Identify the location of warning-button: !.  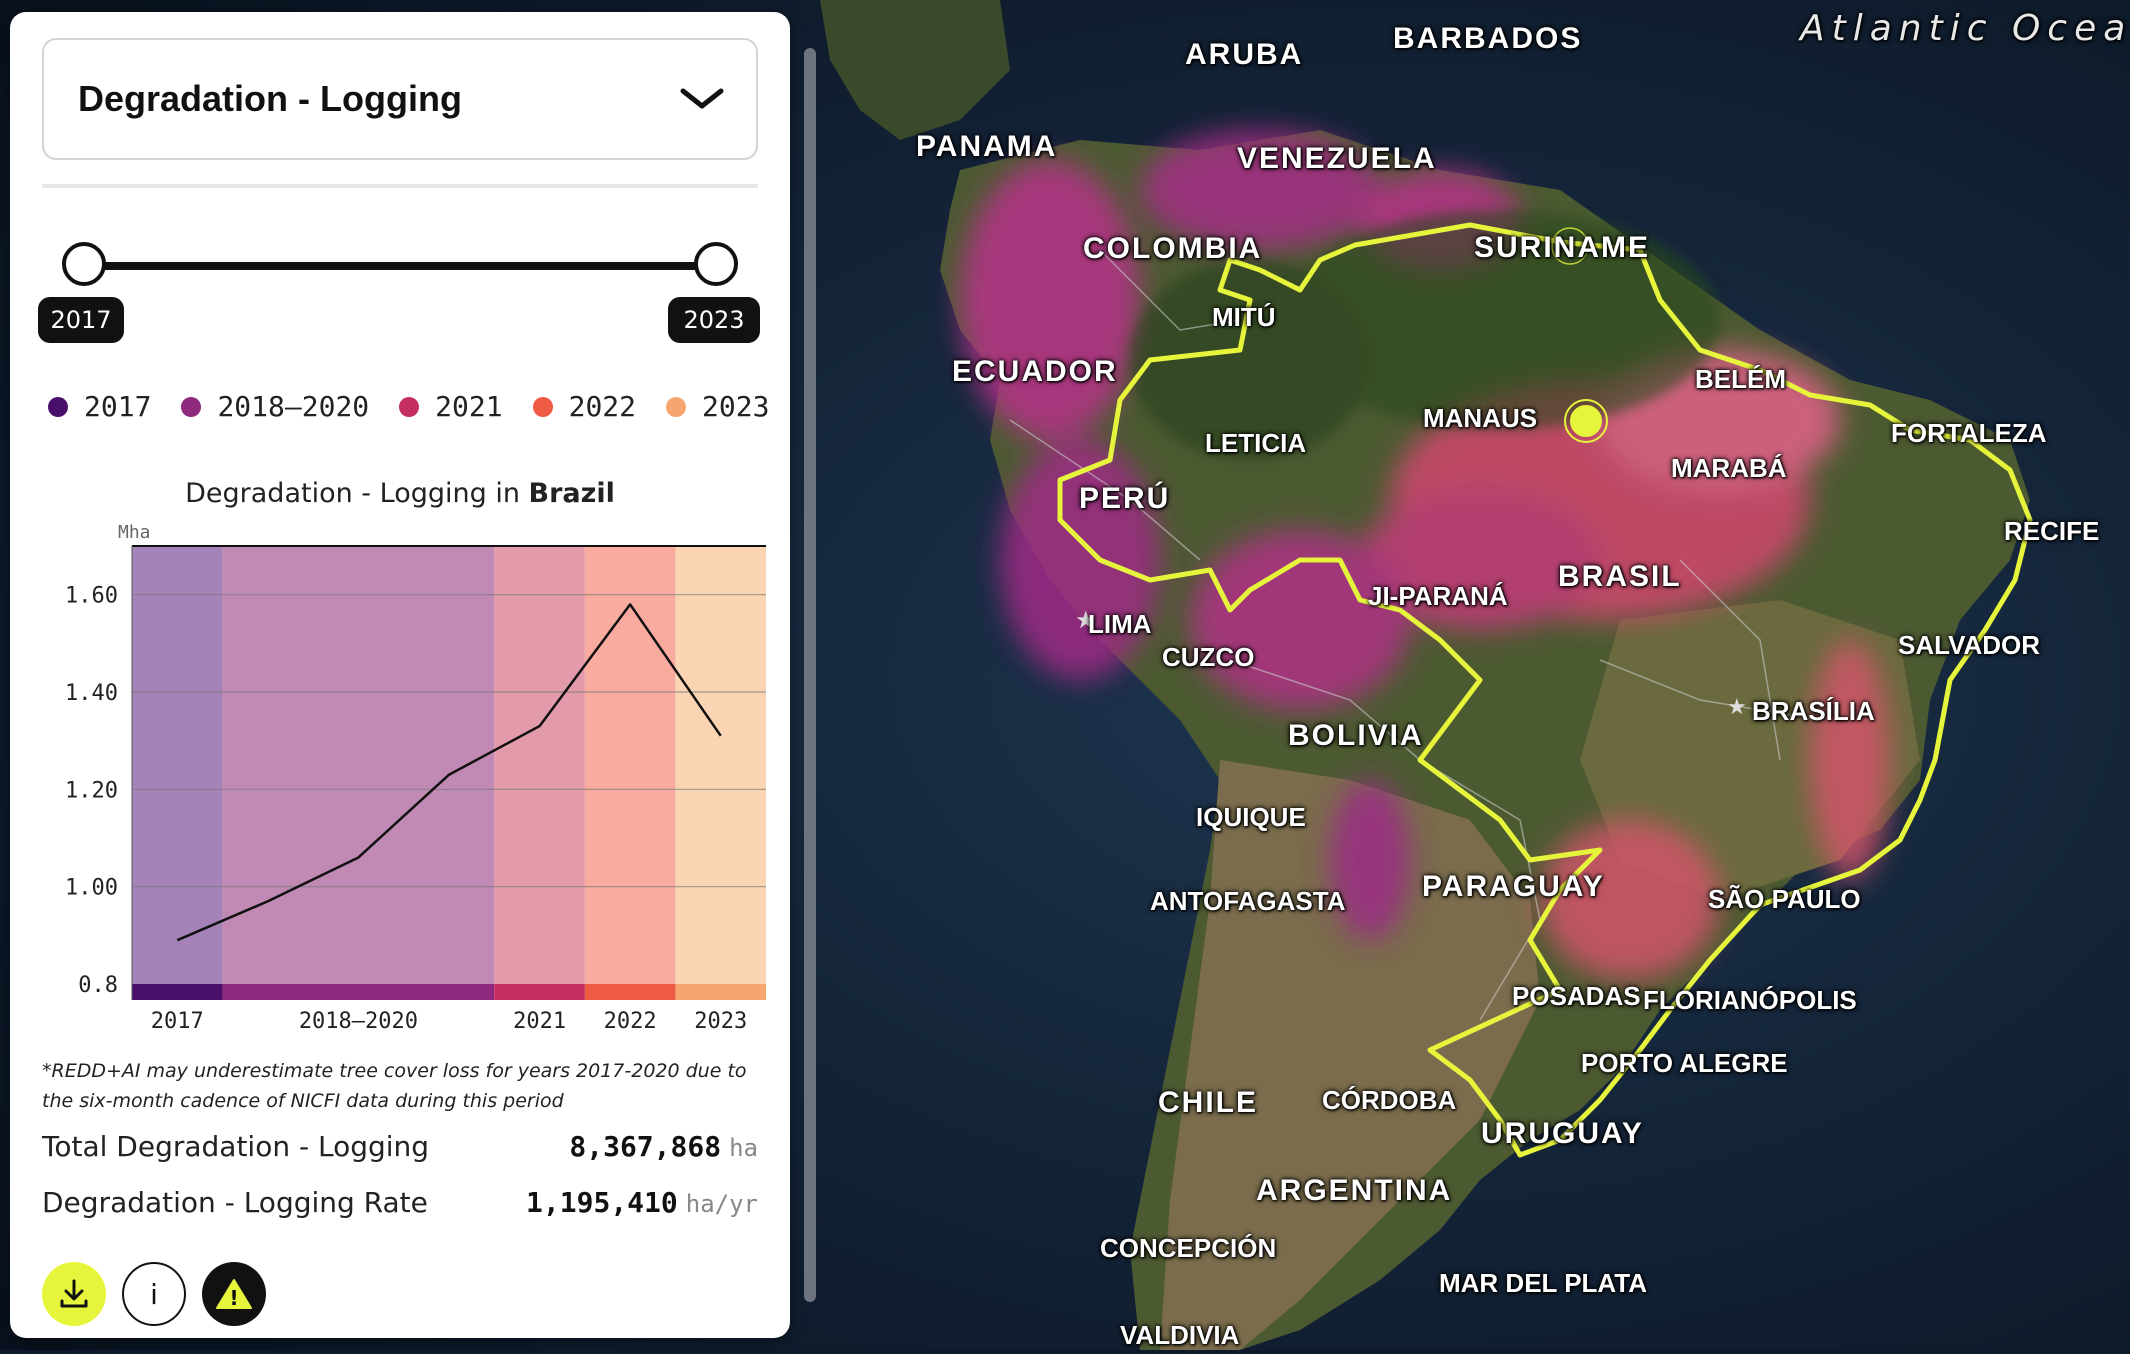
(234, 1294).